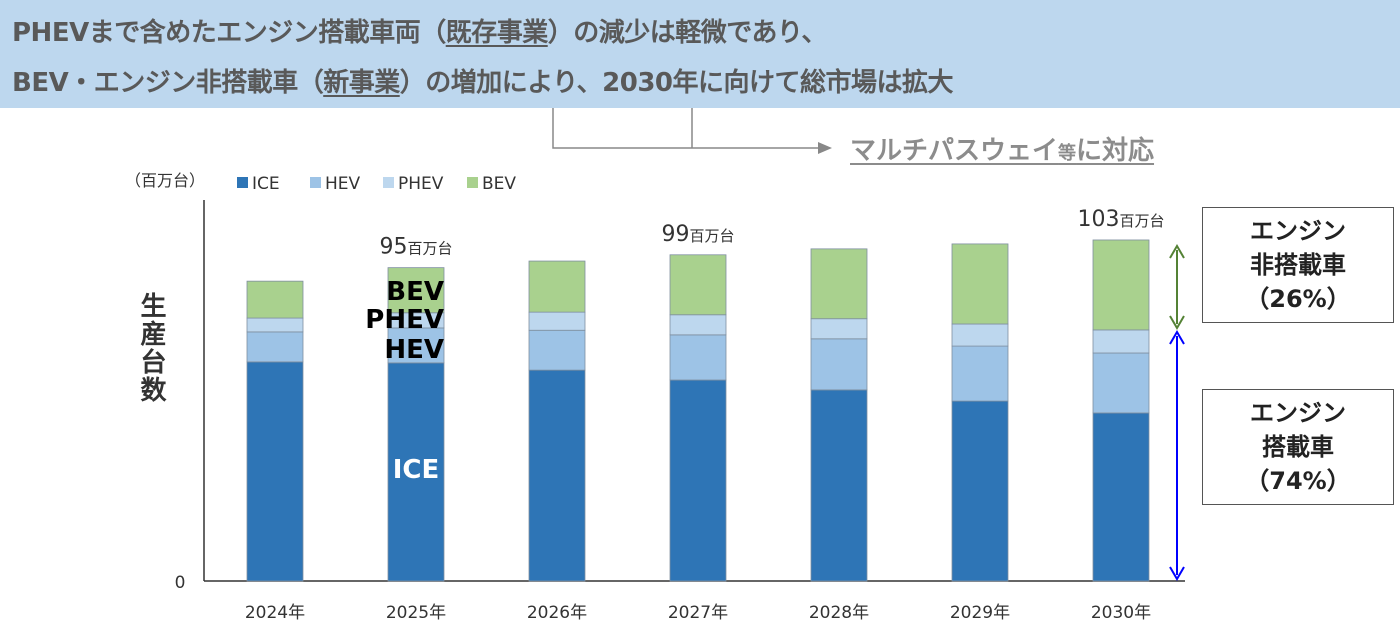 The height and width of the screenshot is (642, 1400). What do you see at coordinates (472, 182) in the screenshot?
I see `legend-swatch-bev` at bounding box center [472, 182].